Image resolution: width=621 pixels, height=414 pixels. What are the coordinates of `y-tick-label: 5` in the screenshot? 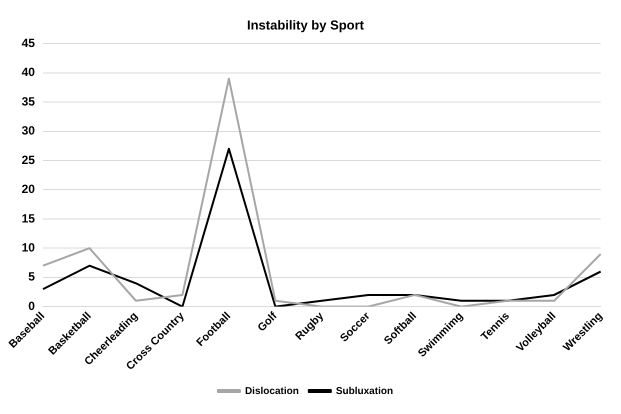 It's located at (32, 277).